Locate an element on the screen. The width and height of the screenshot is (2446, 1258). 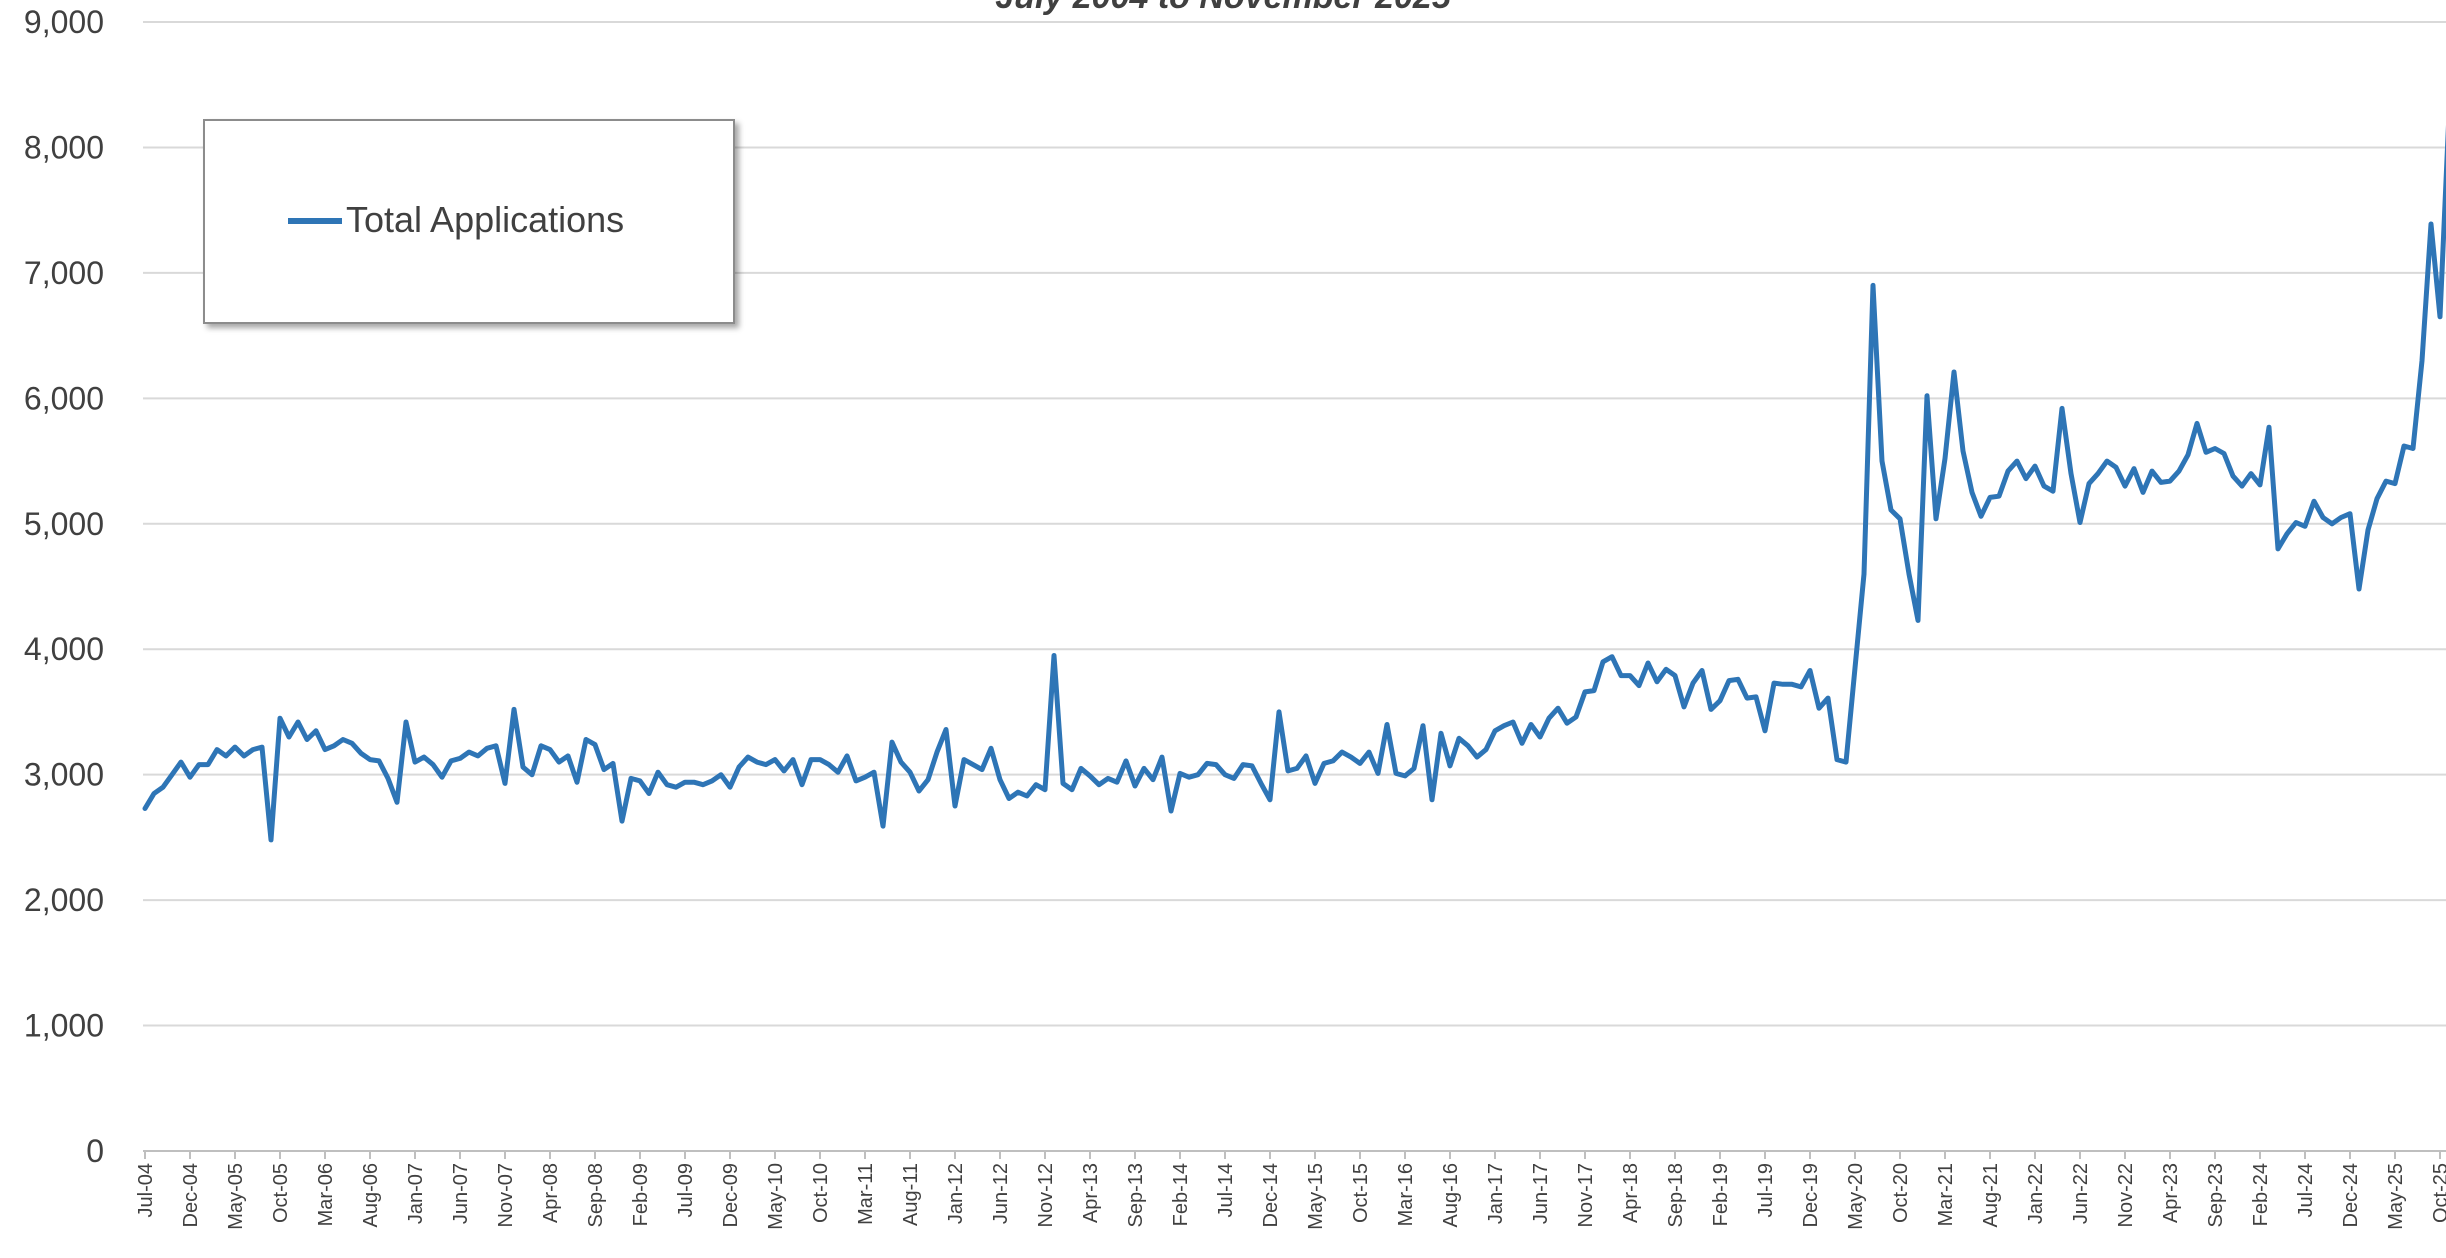
x-tick-label: Aug-21 is located at coordinates (1991, 1195).